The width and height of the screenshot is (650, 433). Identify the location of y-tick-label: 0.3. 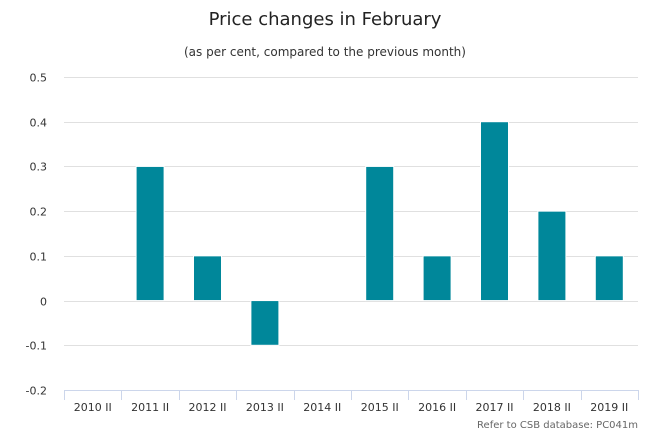
(39, 167).